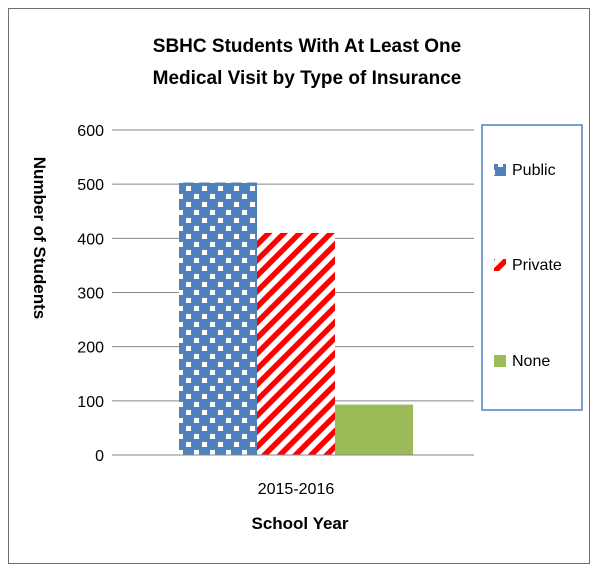 This screenshot has height=573, width=600. What do you see at coordinates (374, 429) in the screenshot?
I see `bar-none` at bounding box center [374, 429].